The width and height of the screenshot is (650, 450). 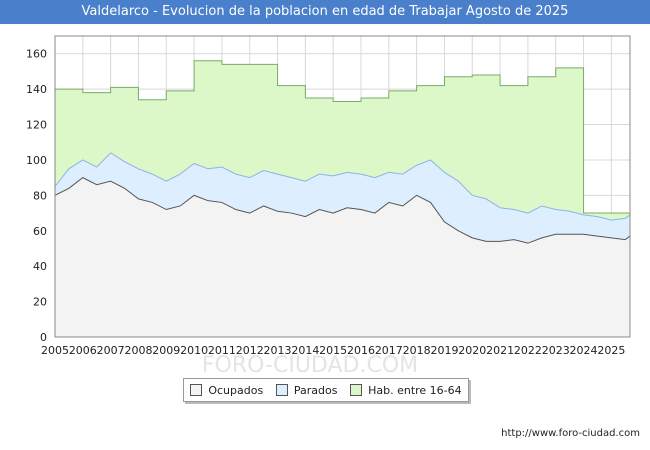 I want to click on legend-item-ocupados: Ocupados, so click(x=226, y=390).